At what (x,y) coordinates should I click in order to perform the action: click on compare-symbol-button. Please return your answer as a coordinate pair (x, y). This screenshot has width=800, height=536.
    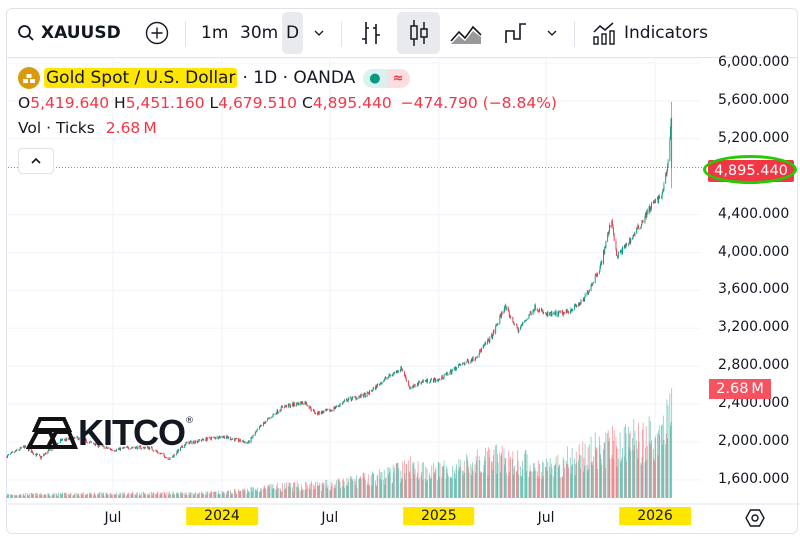
    Looking at the image, I should click on (157, 33).